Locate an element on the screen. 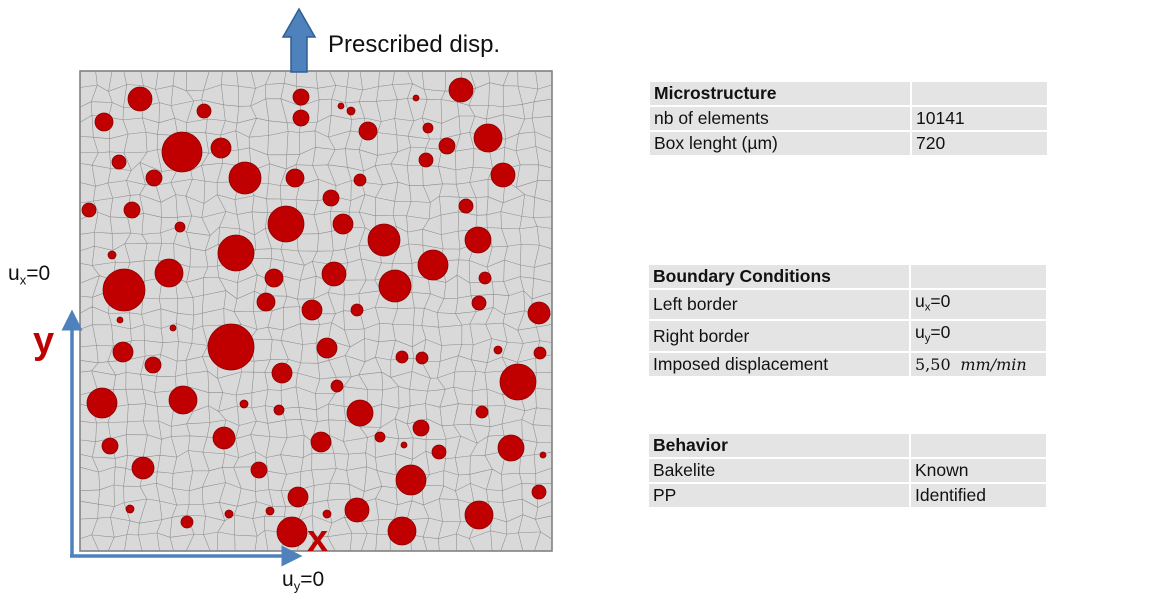 This screenshot has width=1152, height=601. uy-boundary-label: uy=0 is located at coordinates (303, 581).